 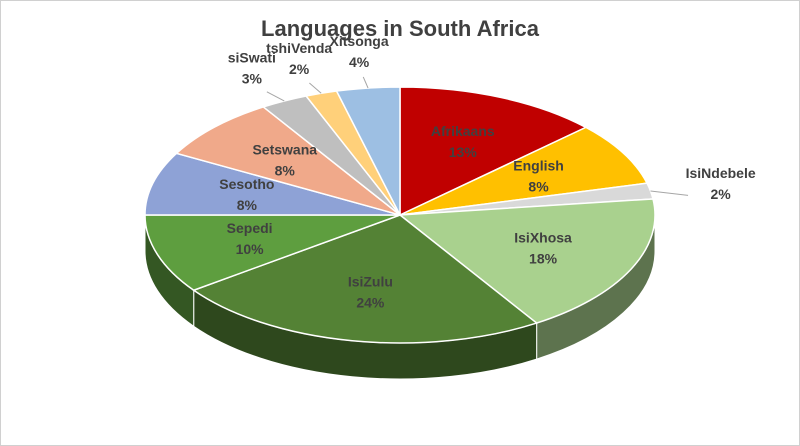 I want to click on slice-label: Sepedi, so click(x=250, y=228).